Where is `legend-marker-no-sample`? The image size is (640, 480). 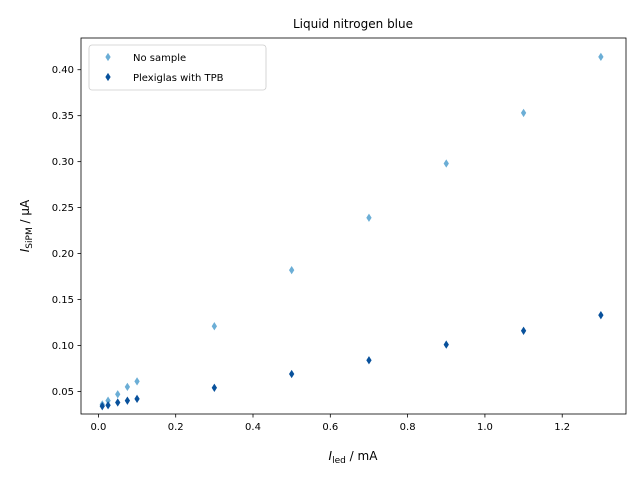 legend-marker-no-sample is located at coordinates (108, 57).